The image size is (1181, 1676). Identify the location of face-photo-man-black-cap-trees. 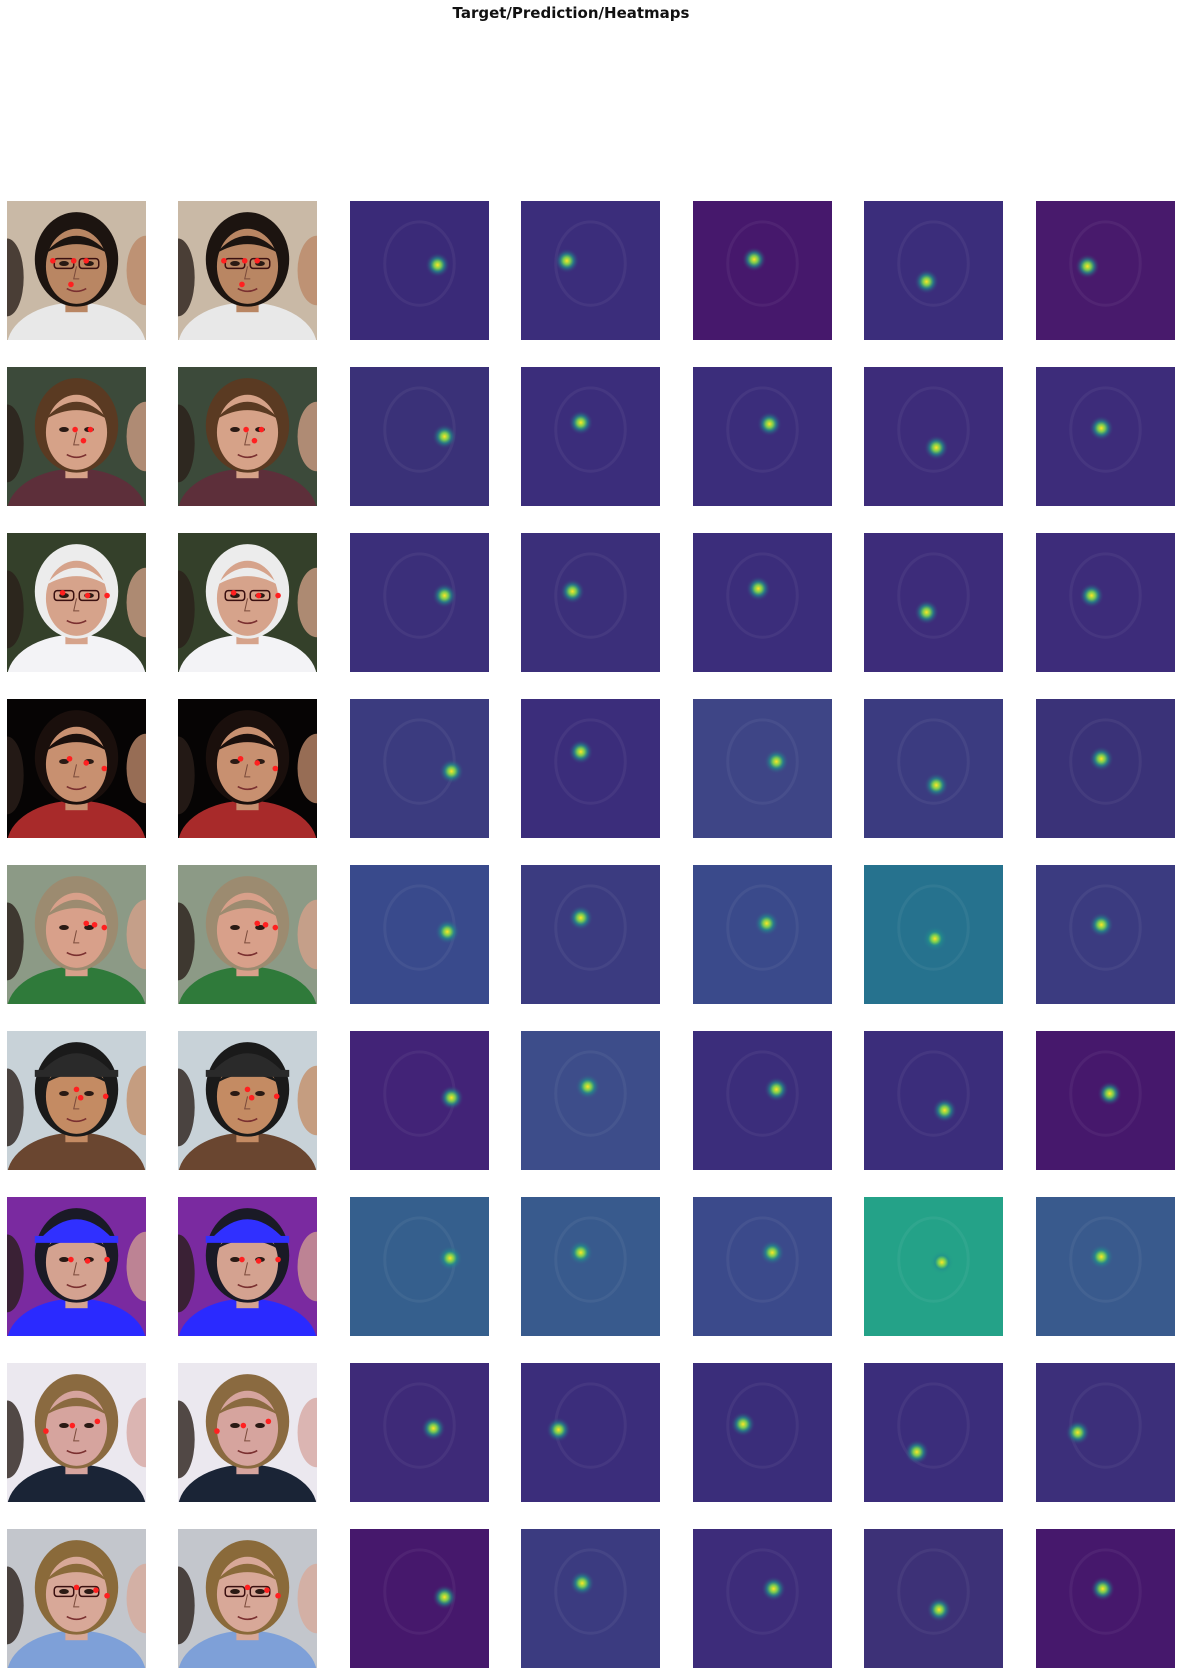
(247, 1100).